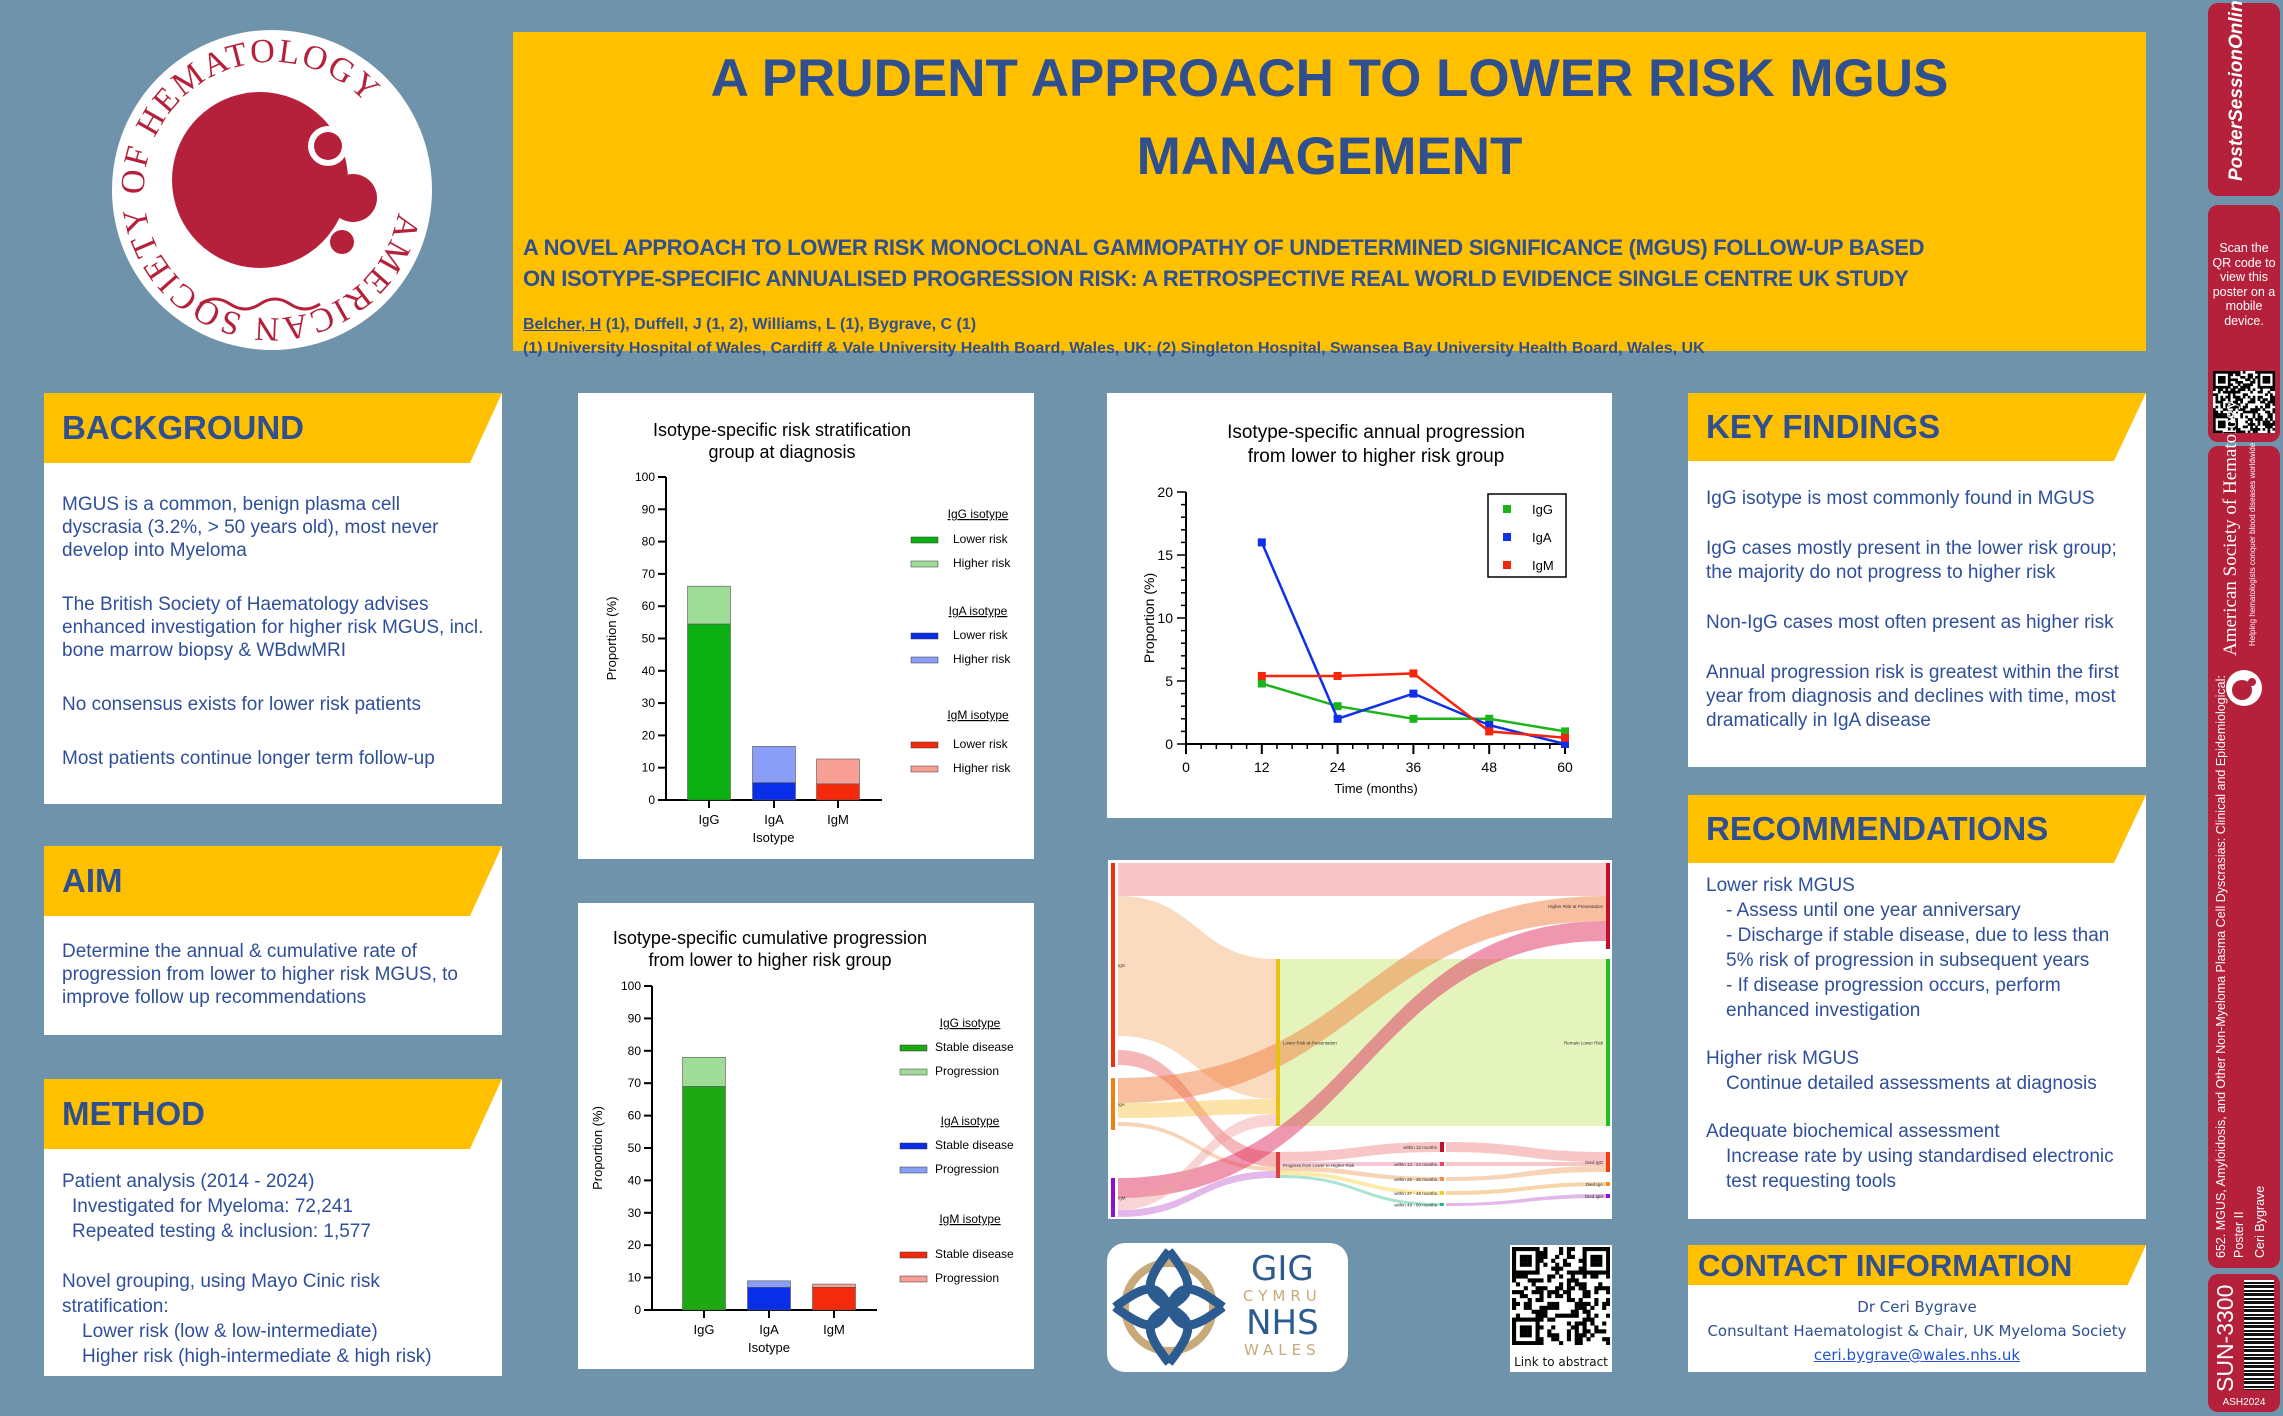 The height and width of the screenshot is (1416, 2283). Describe the element at coordinates (1329, 156) in the screenshot. I see `title-line-2: MANAGEMENT` at that location.